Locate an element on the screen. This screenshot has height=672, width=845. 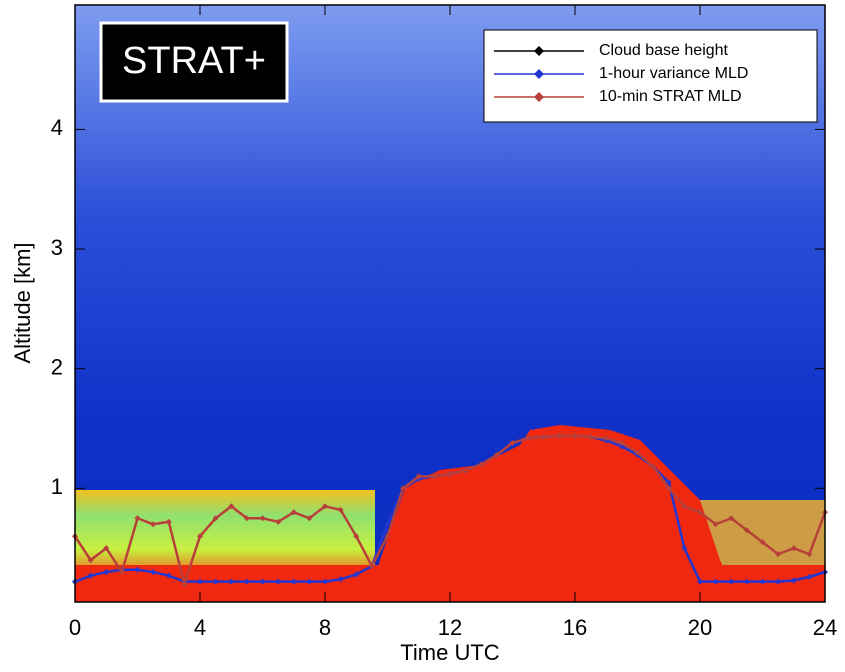
annotation-box is located at coordinates (194, 62).